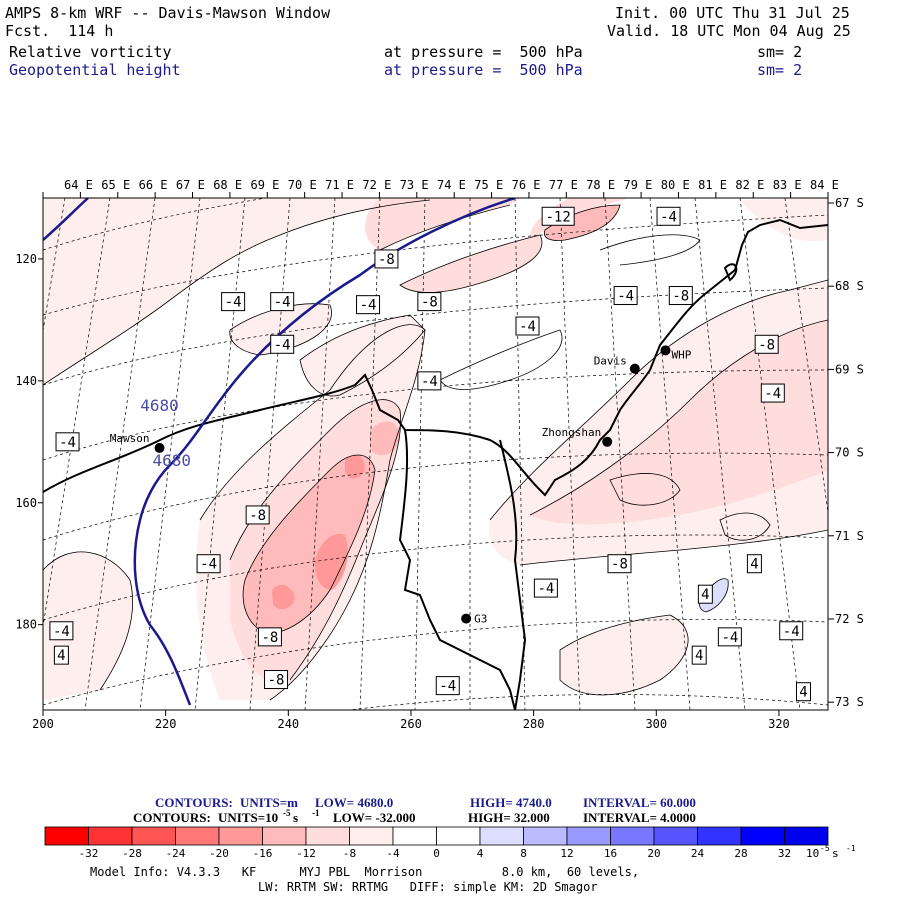 This screenshot has width=900, height=900. I want to click on height-label: 4680, so click(172, 460).